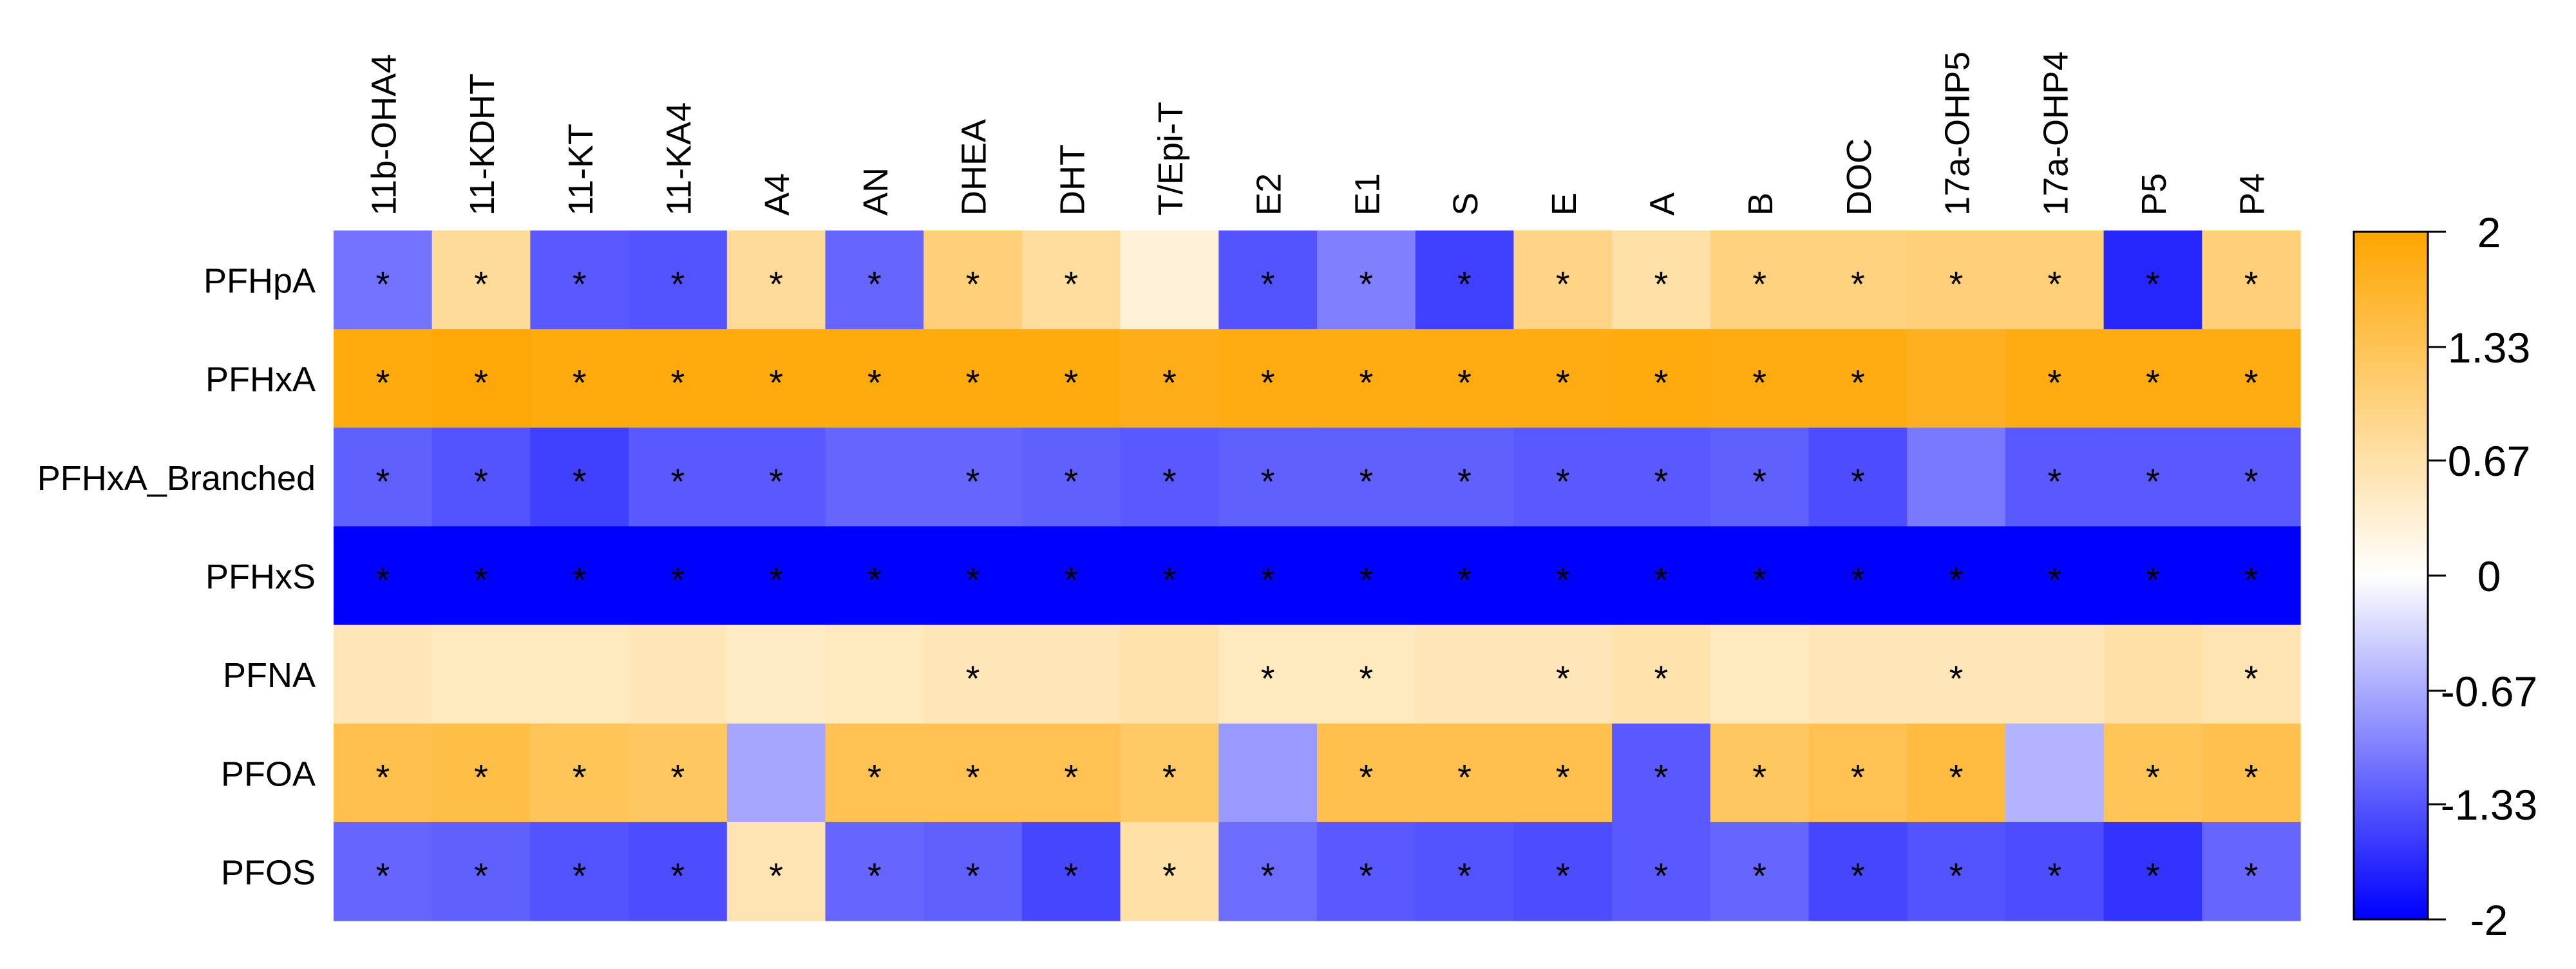 The height and width of the screenshot is (969, 2576). What do you see at coordinates (1170, 159) in the screenshot?
I see `column-label: T/Epi-T` at bounding box center [1170, 159].